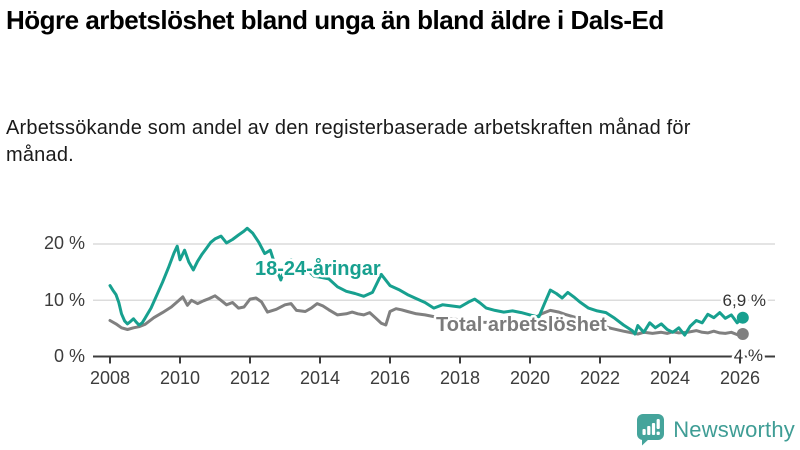  I want to click on end-value-label-total: 4 %, so click(748, 355).